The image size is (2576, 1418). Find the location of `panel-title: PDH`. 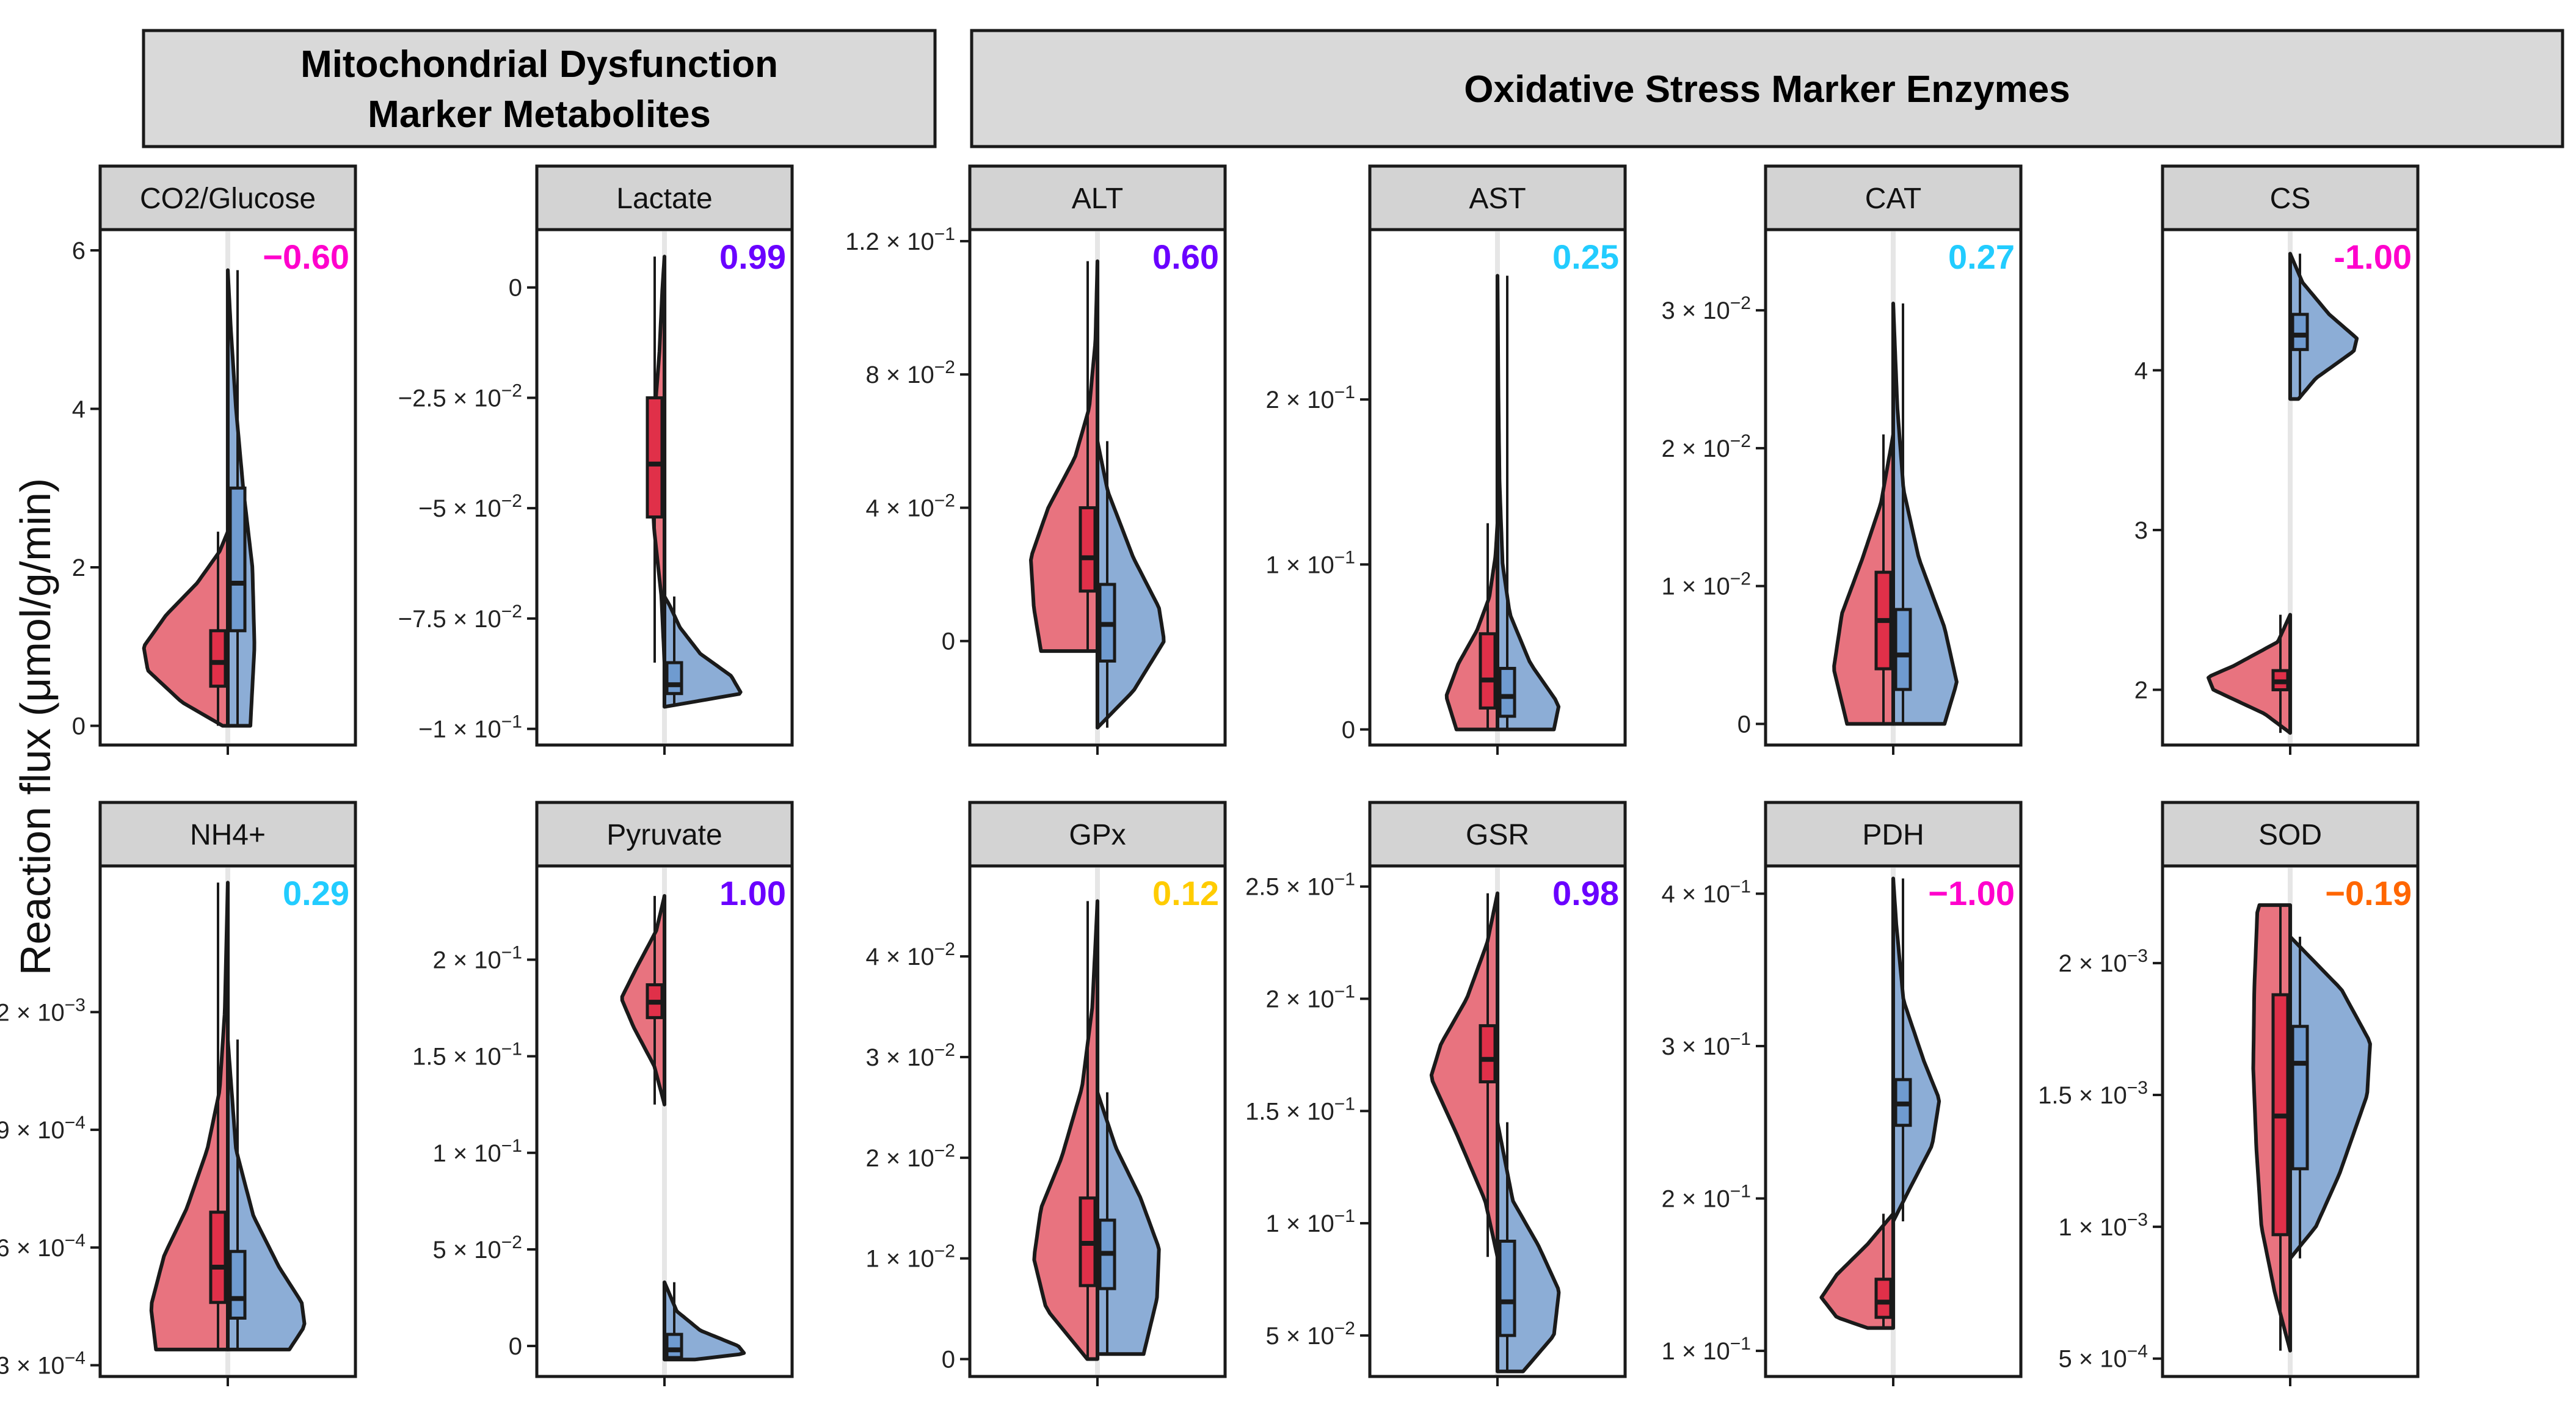

panel-title: PDH is located at coordinates (1893, 835).